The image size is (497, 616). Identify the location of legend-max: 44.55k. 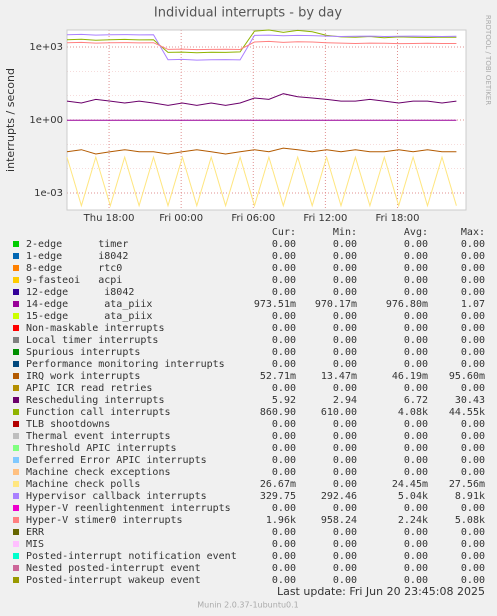
(467, 412).